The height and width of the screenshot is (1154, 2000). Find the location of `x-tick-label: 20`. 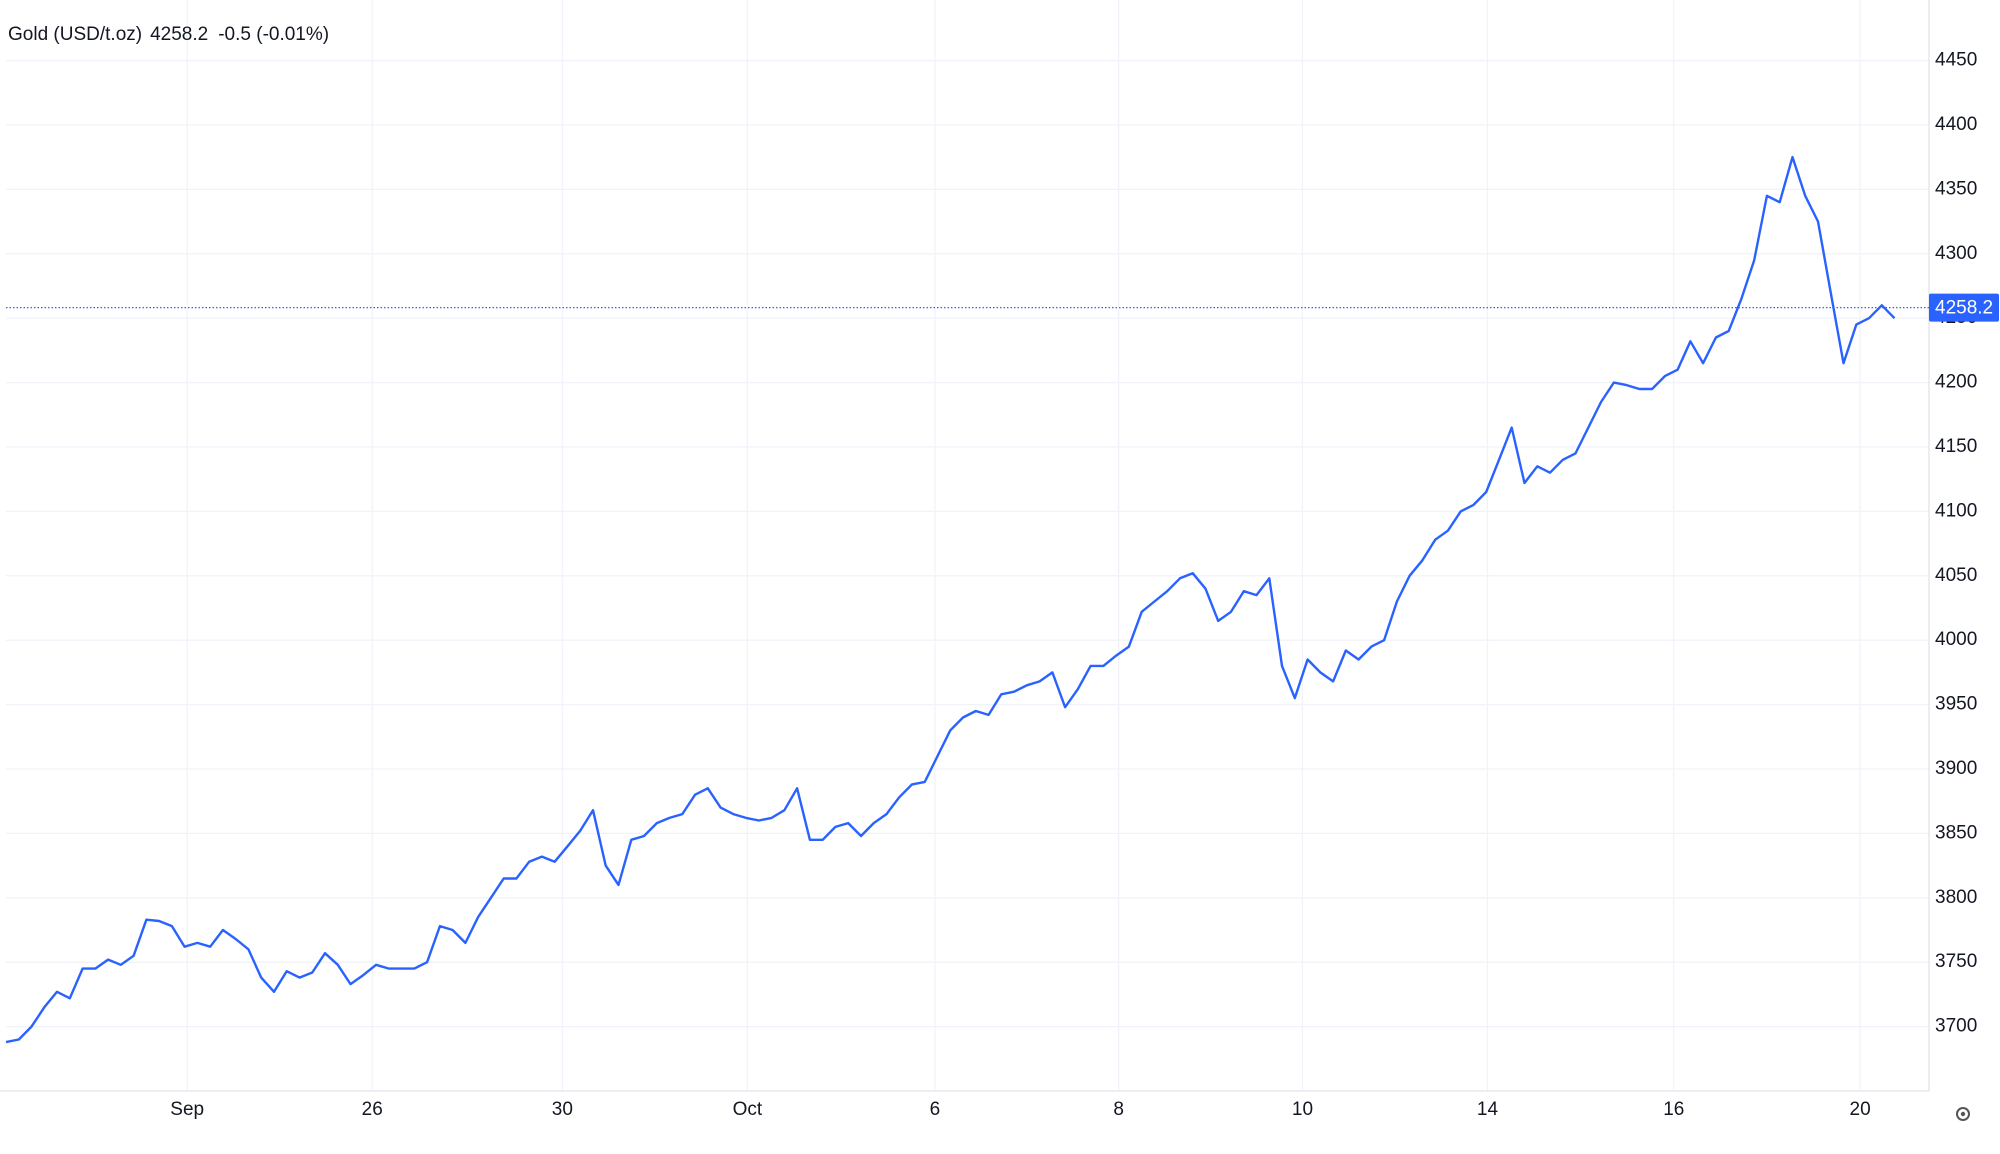

x-tick-label: 20 is located at coordinates (1860, 1109).